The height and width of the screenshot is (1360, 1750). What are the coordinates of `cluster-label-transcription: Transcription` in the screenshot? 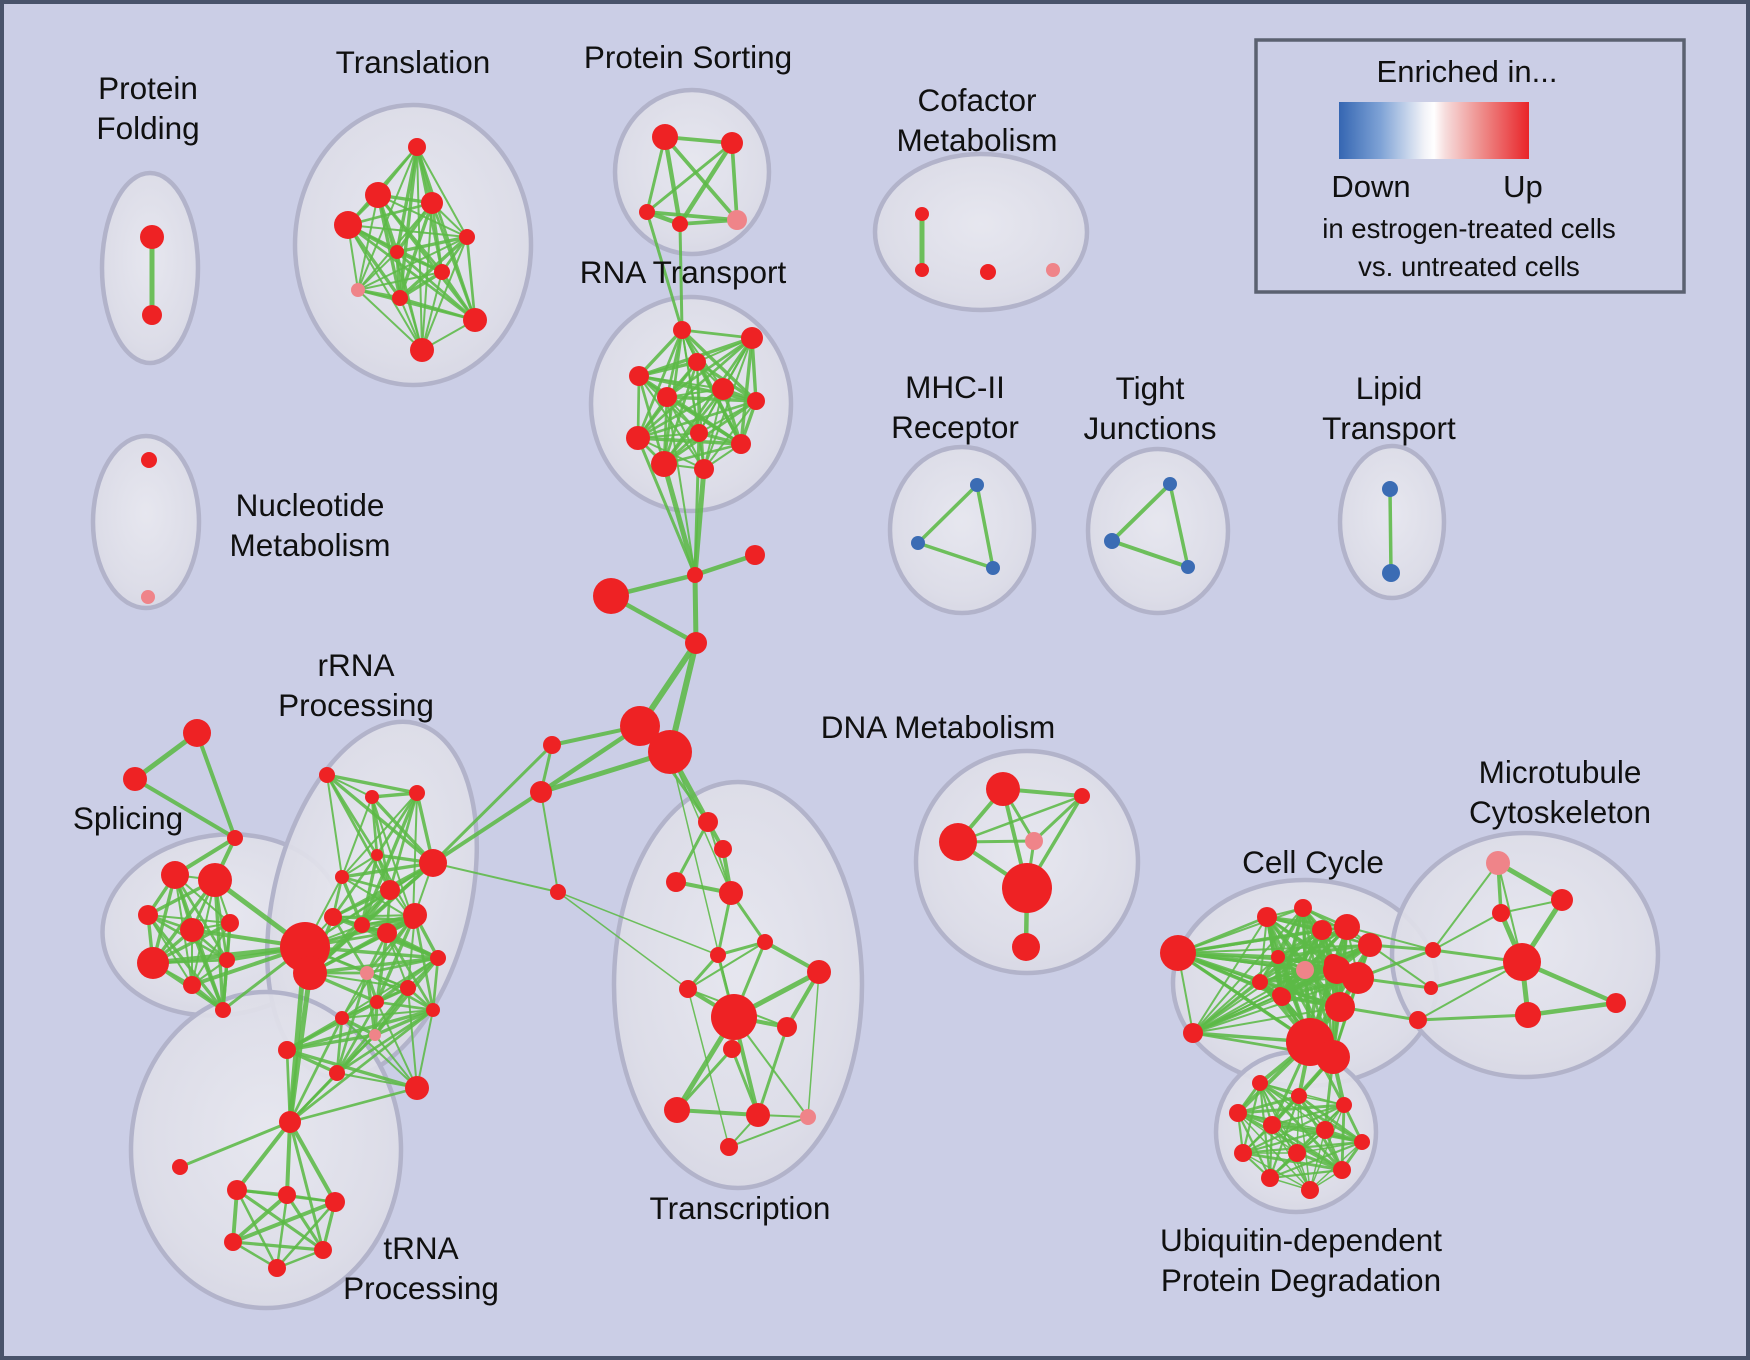 It's located at (740, 1208).